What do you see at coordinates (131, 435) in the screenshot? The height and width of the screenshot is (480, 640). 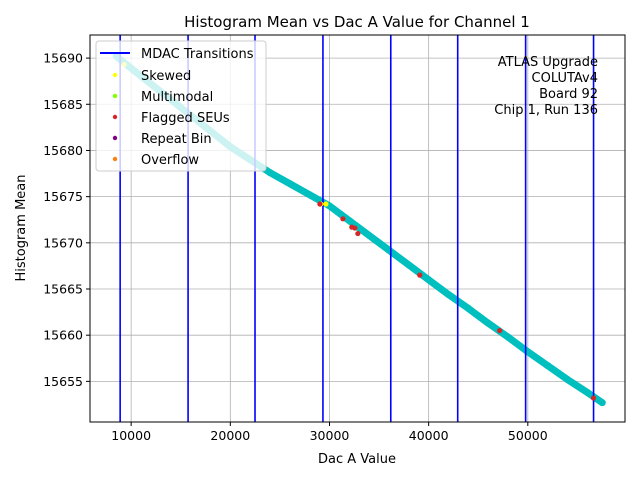 I see `x-tick-label: 10000` at bounding box center [131, 435].